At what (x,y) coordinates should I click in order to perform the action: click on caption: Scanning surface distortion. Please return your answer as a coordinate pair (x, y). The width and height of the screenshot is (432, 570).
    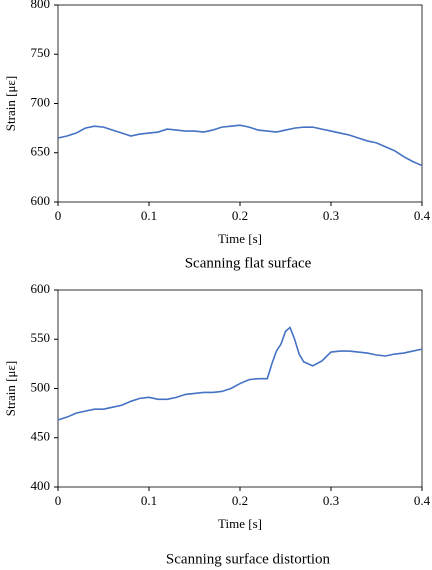
    Looking at the image, I should click on (248, 559).